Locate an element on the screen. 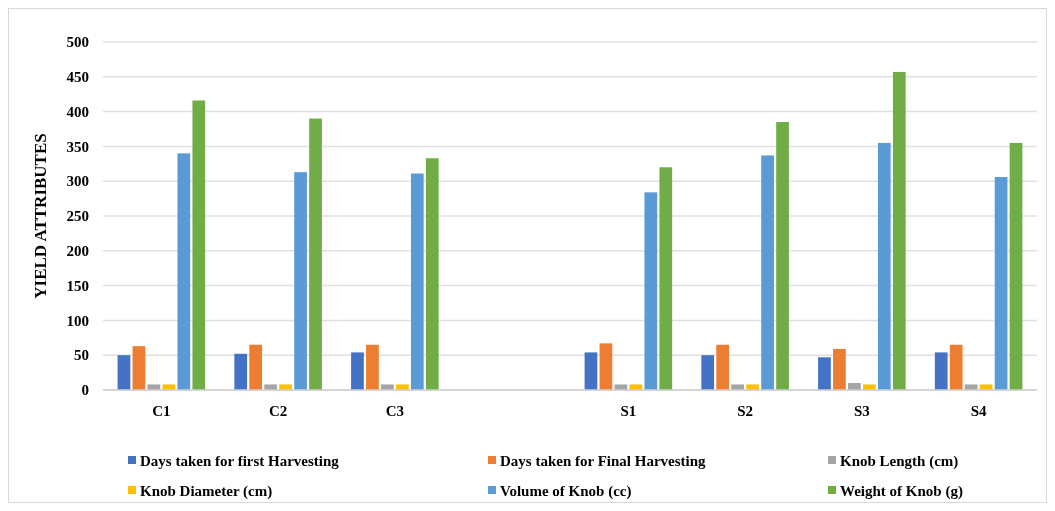 This screenshot has width=1055, height=511. x-tick-label: S1 is located at coordinates (628, 411).